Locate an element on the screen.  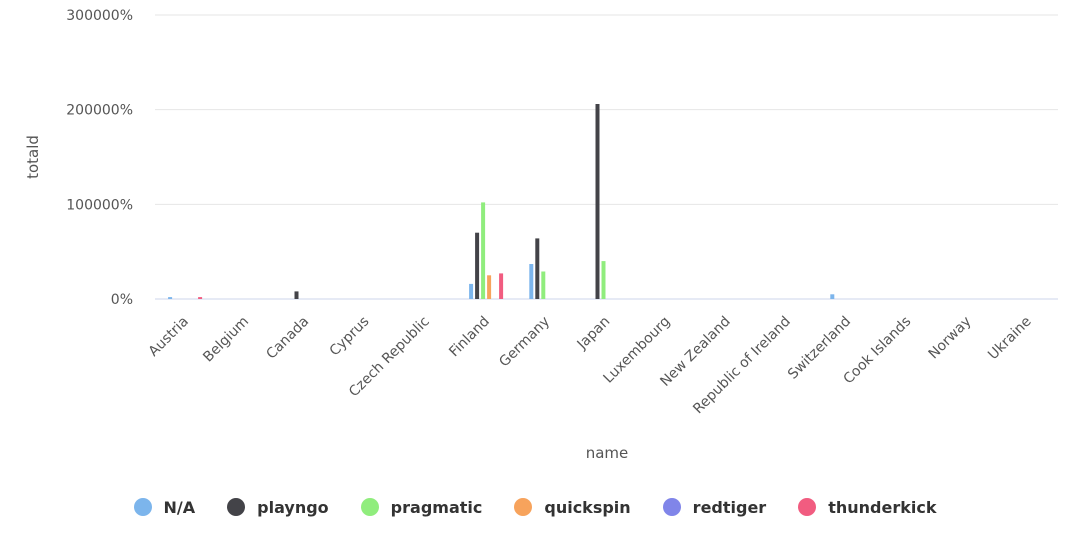
y-tick-label: 100000% is located at coordinates (99, 205).